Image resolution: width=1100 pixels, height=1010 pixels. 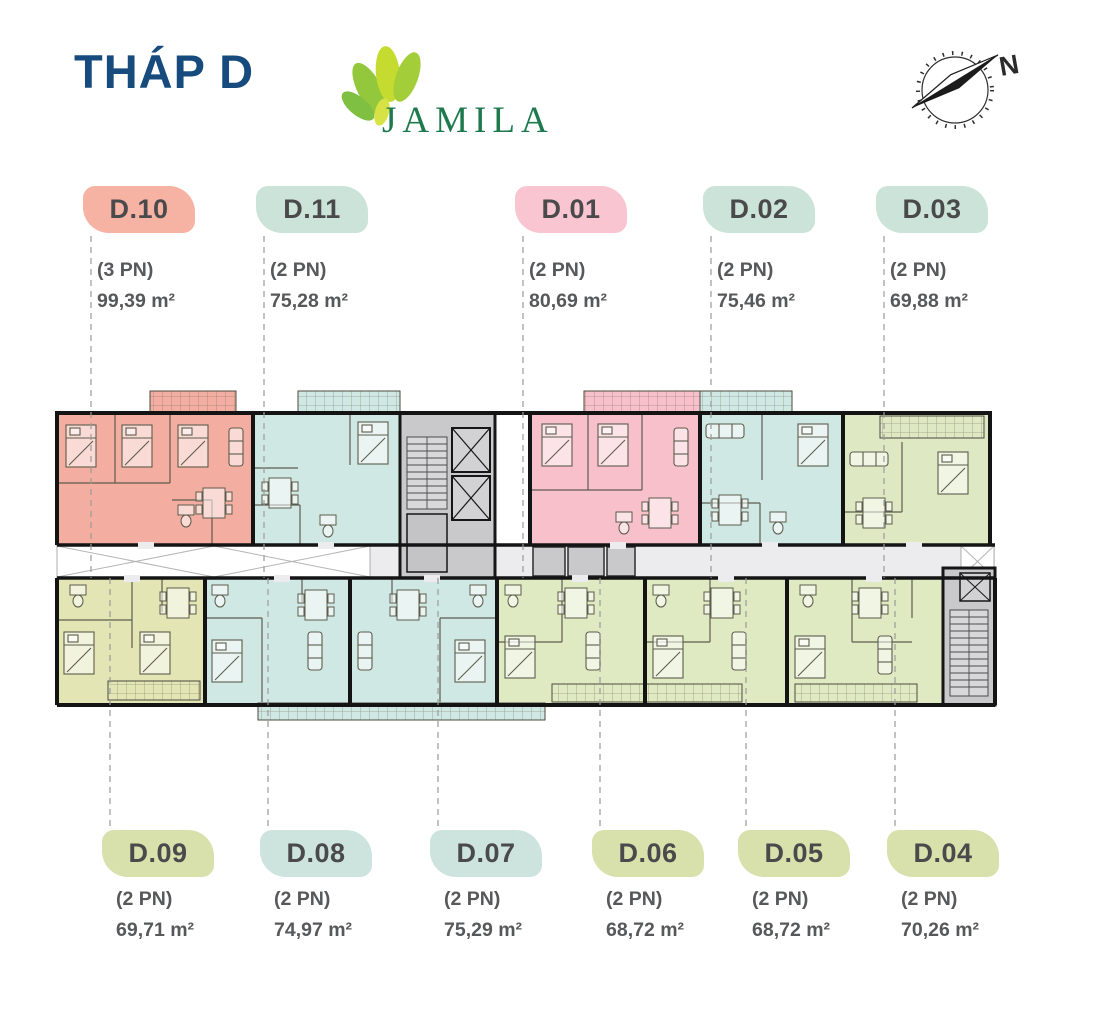 I want to click on unit-area-d10: 99,39 m², so click(x=136, y=301).